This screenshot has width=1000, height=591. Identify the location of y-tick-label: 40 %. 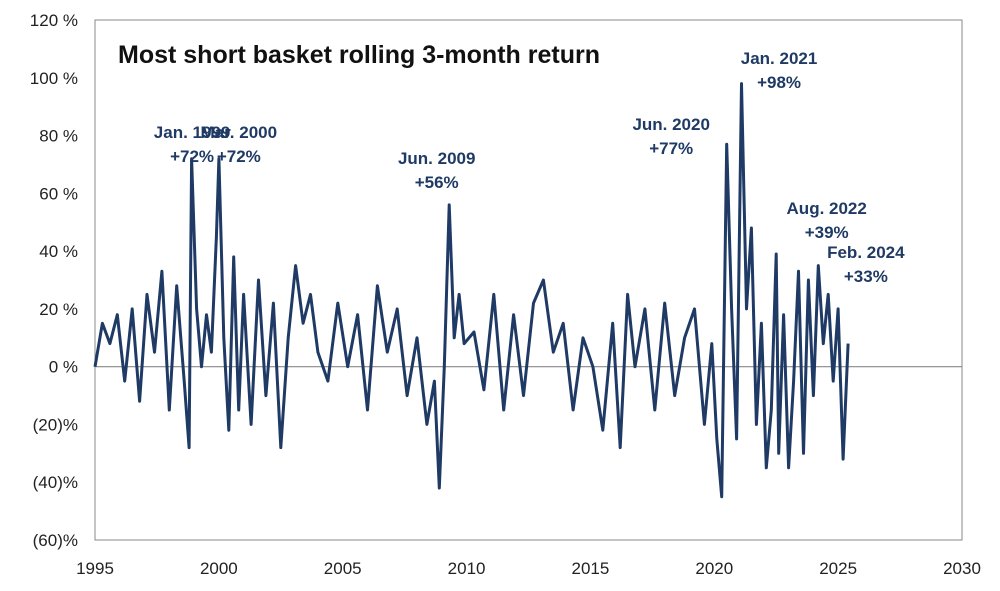
(58, 251).